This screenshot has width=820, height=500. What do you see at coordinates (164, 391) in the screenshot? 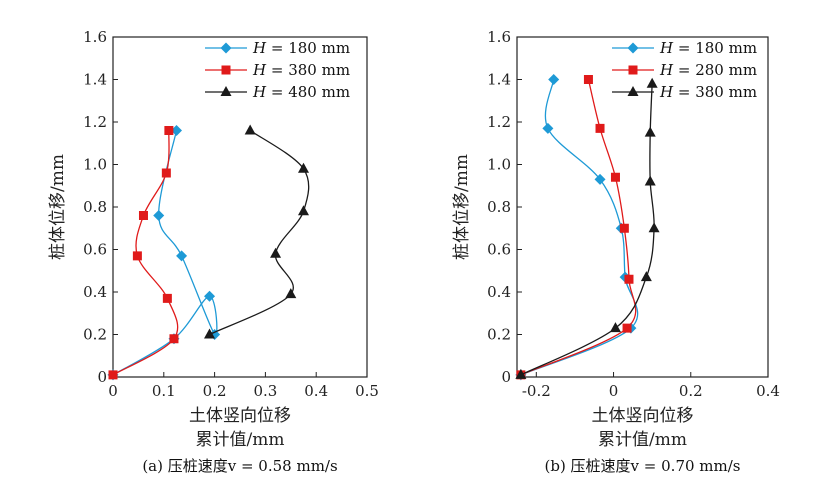
I see `x-tick-label: 0.1` at bounding box center [164, 391].